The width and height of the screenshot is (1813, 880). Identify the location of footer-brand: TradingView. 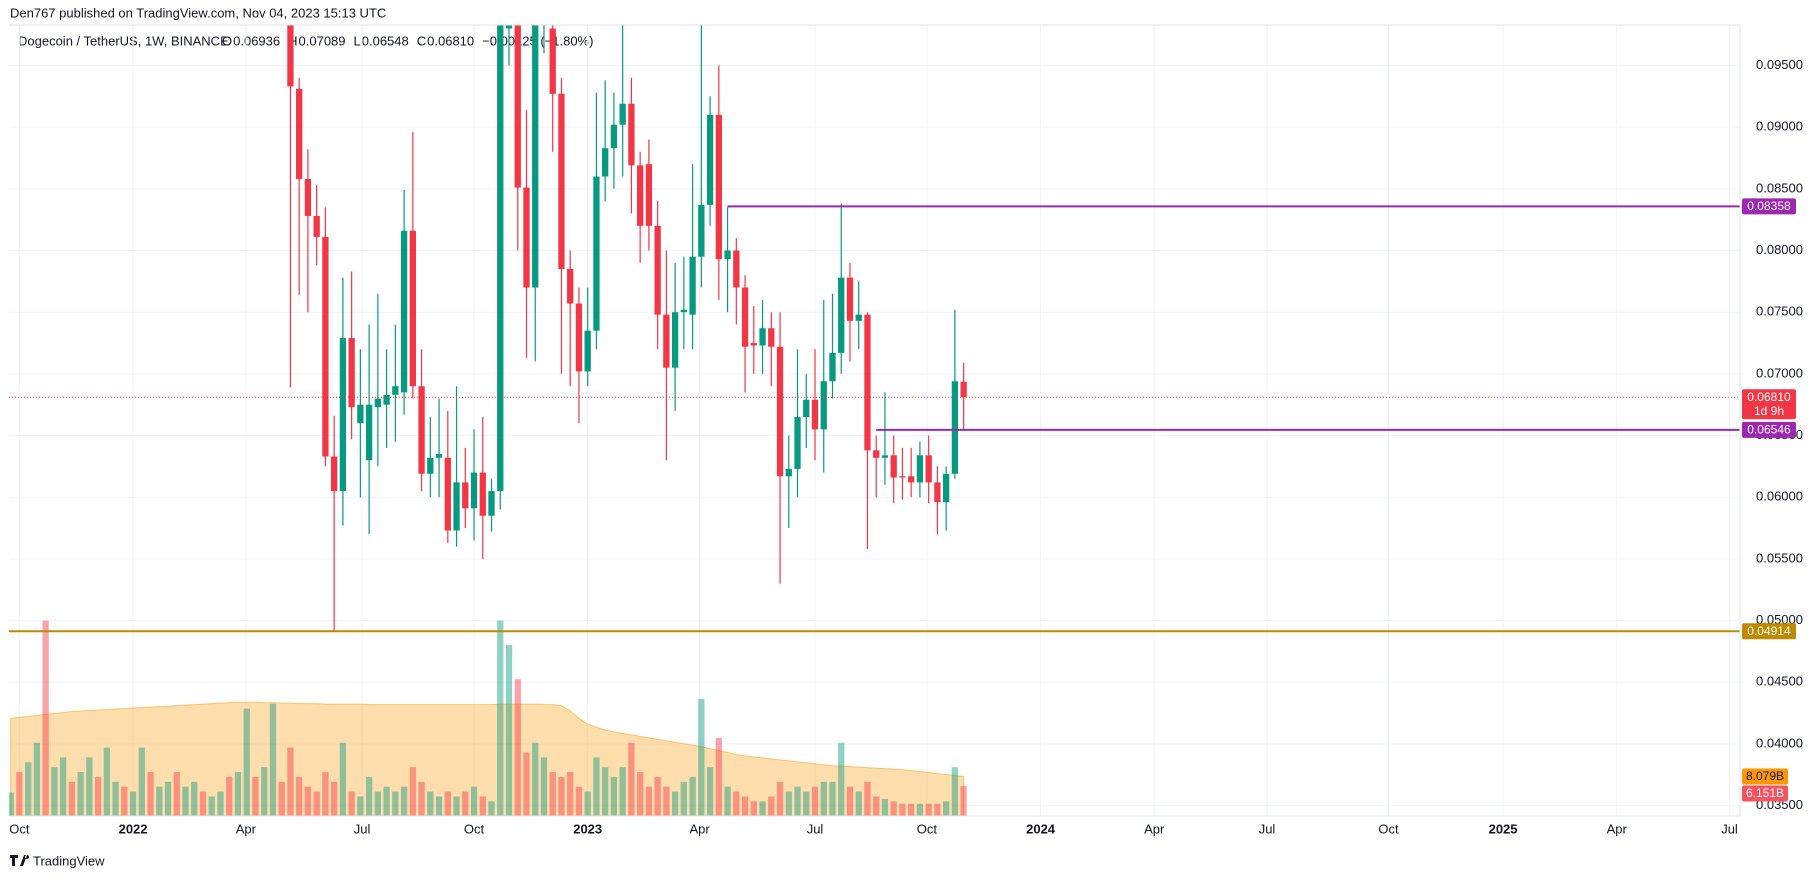
(69, 860).